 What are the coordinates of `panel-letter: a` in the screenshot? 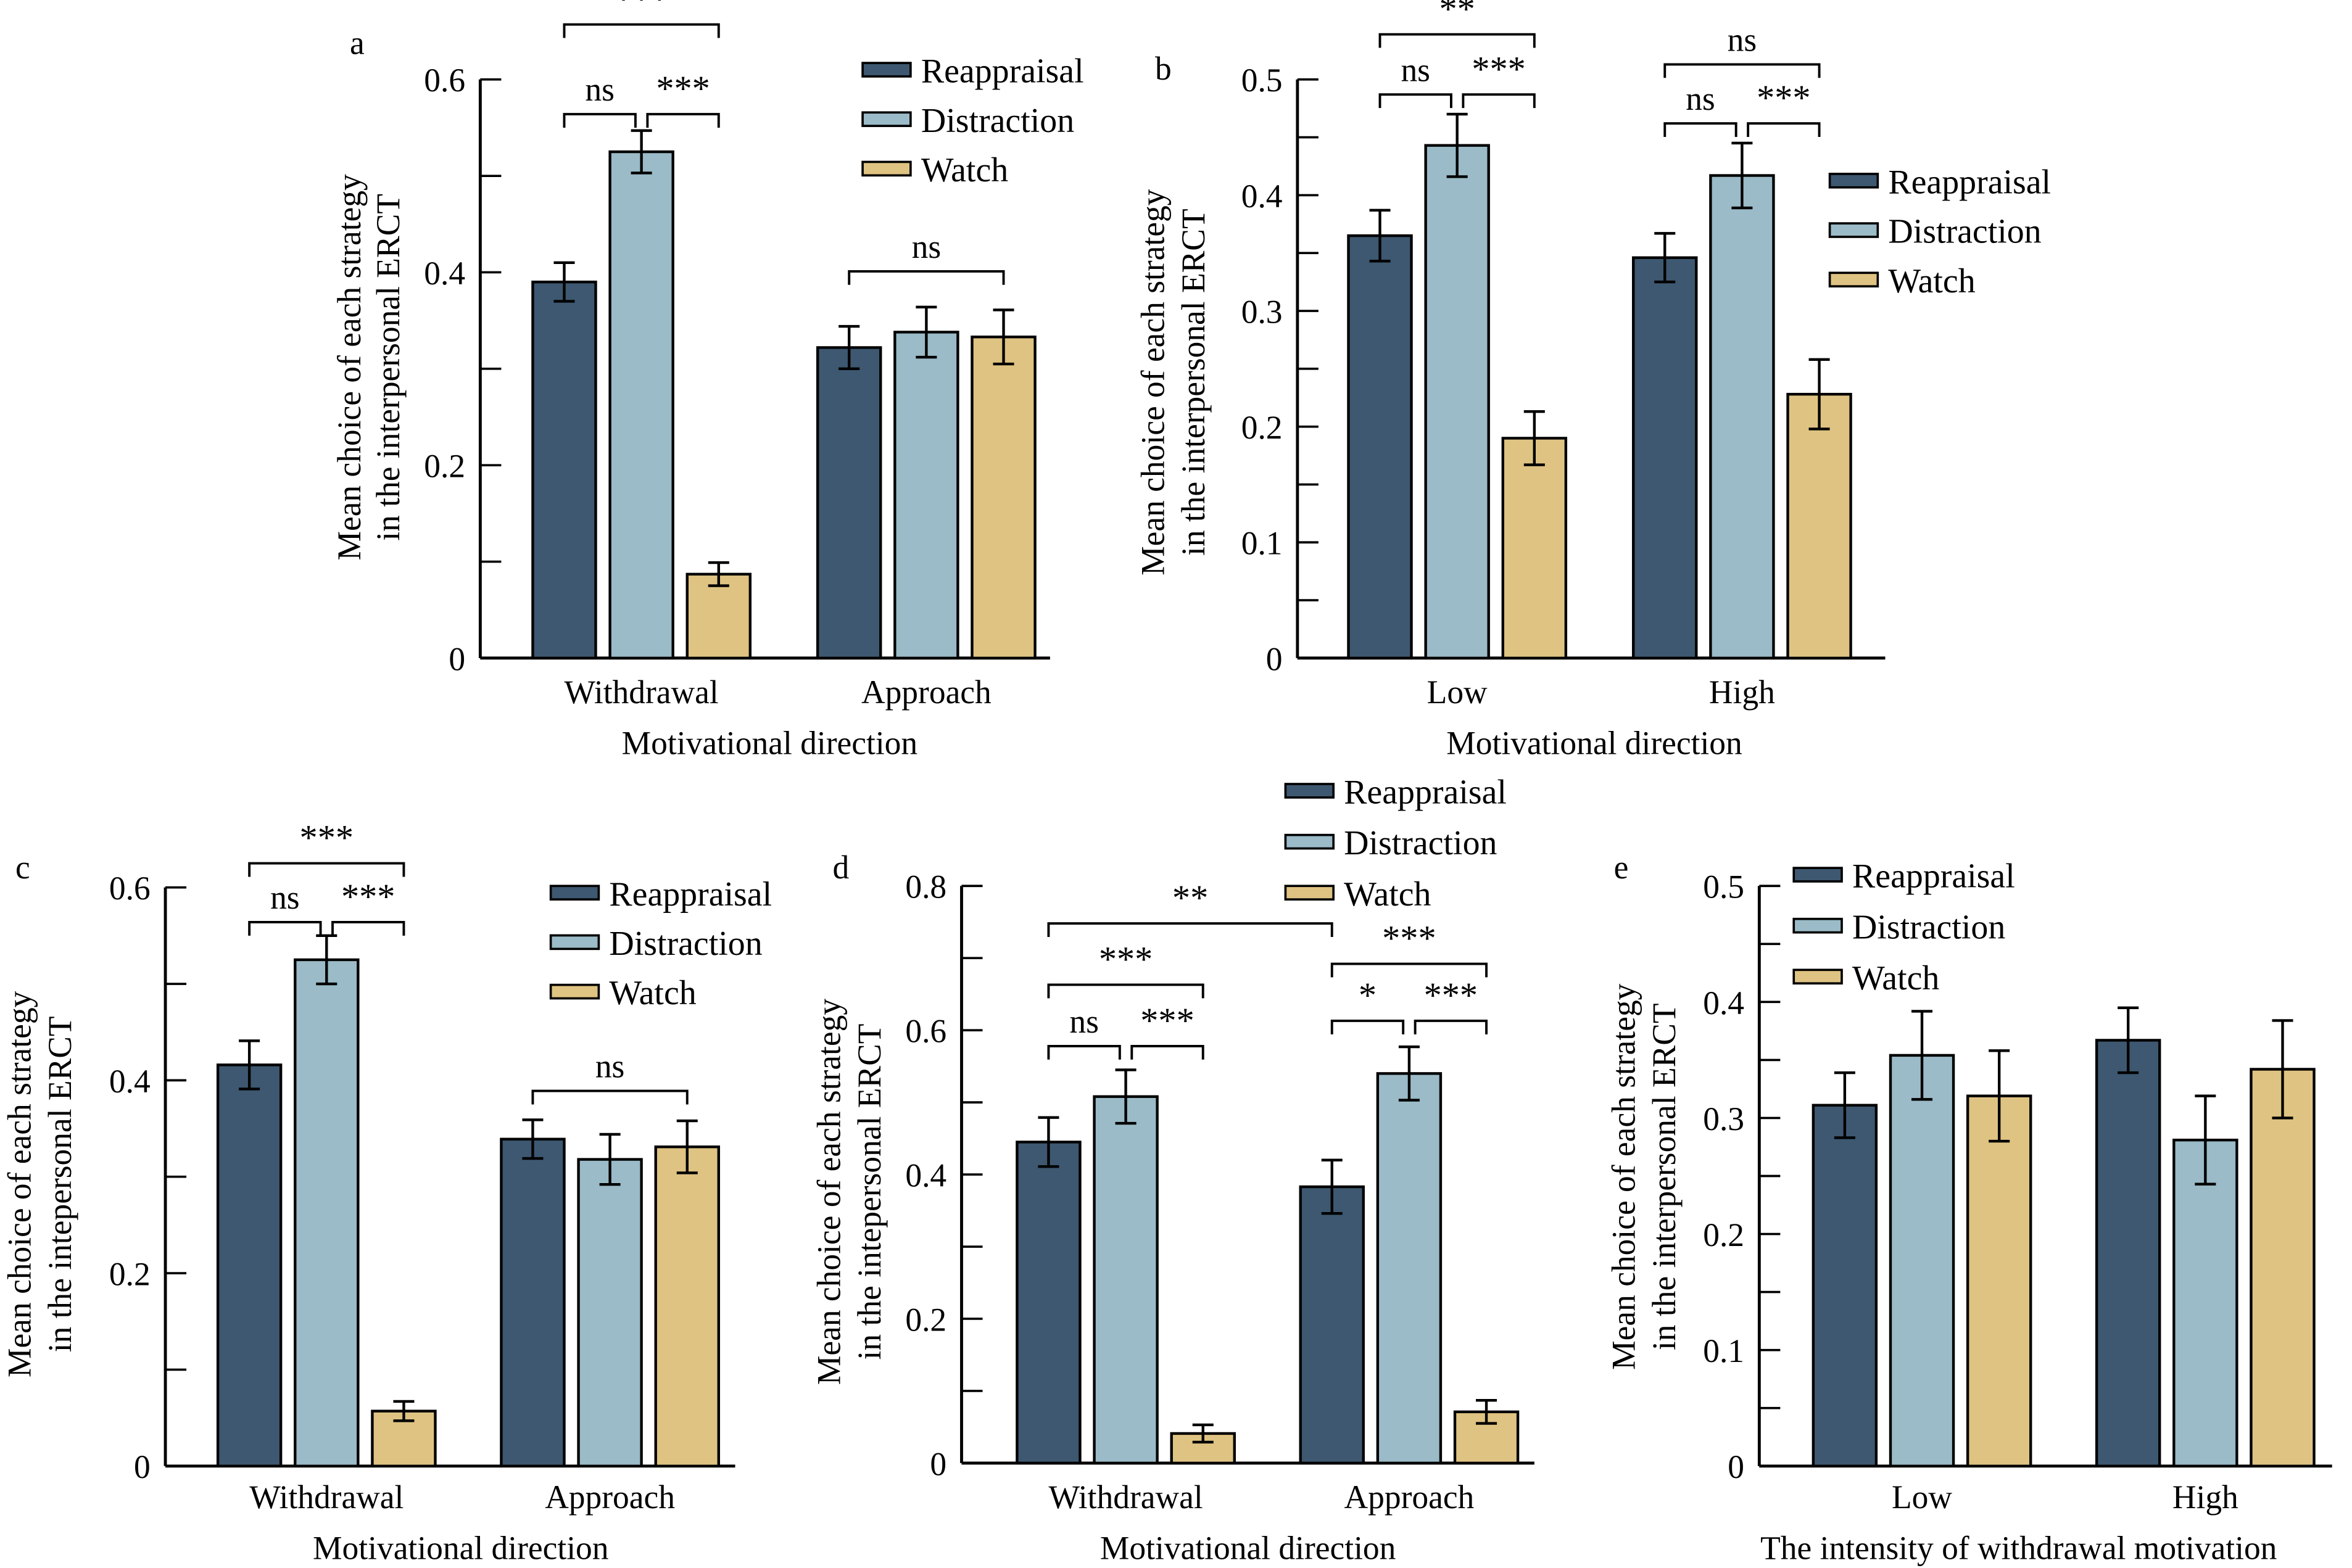 It's located at (358, 42).